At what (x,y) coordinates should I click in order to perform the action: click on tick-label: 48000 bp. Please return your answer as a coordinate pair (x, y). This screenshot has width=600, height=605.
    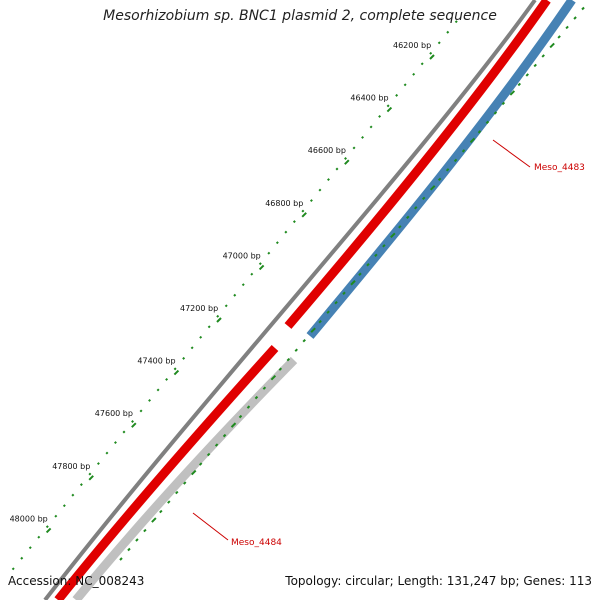
    Looking at the image, I should click on (29, 518).